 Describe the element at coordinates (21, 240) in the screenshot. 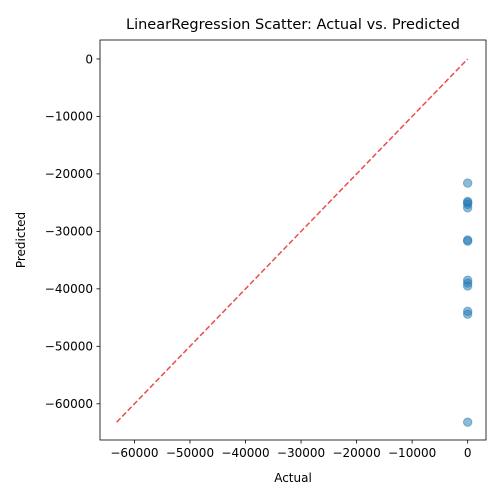

I see `y-axis-label: Predicted` at that location.